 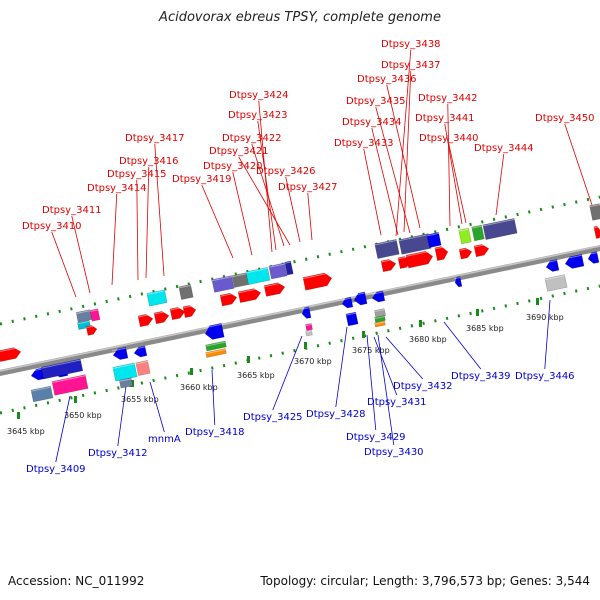 What do you see at coordinates (545, 376) in the screenshot?
I see `gene-label-bottom: Dtpsy_3446` at bounding box center [545, 376].